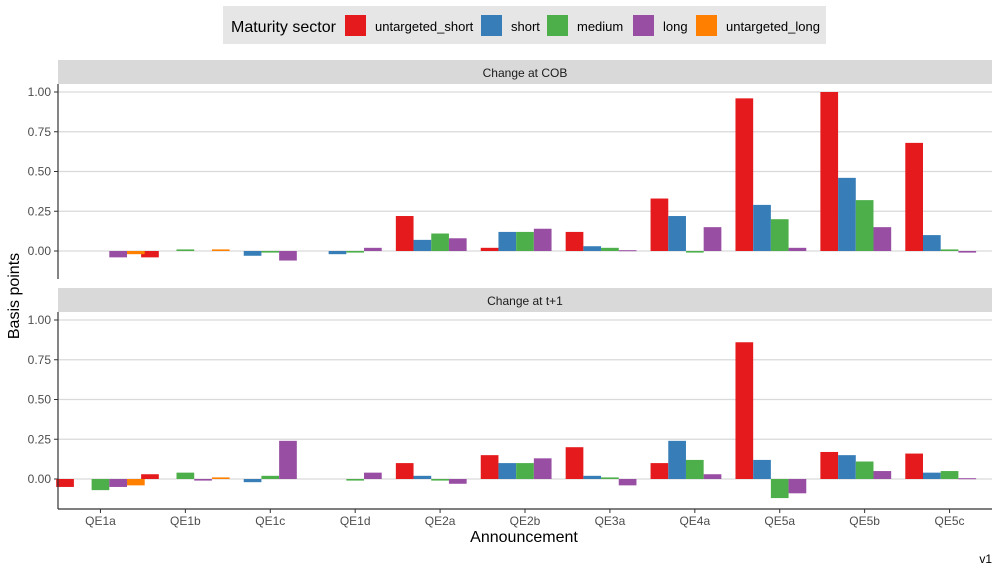 Image resolution: width=1000 pixels, height=572 pixels. Describe the element at coordinates (457, 481) in the screenshot. I see `bar-long-QE2a` at that location.